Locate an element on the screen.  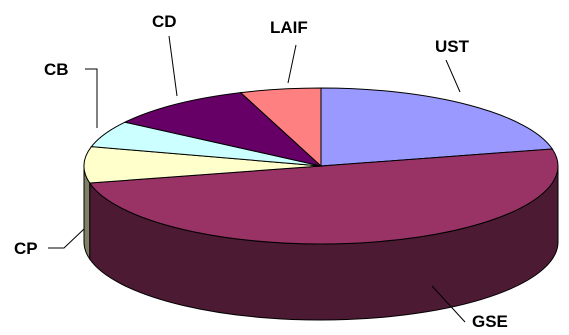
leader-line-cp is located at coordinates (66, 238).